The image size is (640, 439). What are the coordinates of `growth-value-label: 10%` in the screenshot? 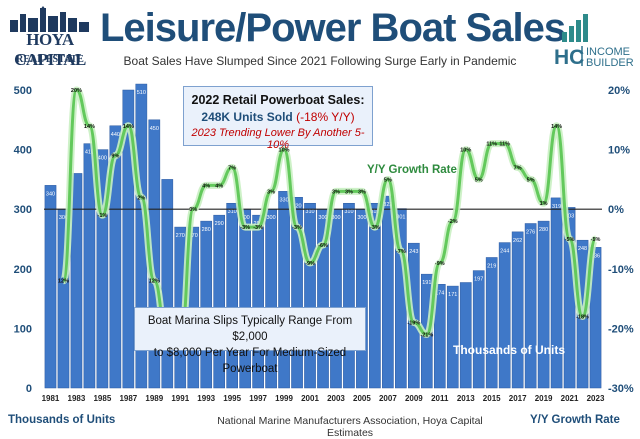 It's located at (465, 151).